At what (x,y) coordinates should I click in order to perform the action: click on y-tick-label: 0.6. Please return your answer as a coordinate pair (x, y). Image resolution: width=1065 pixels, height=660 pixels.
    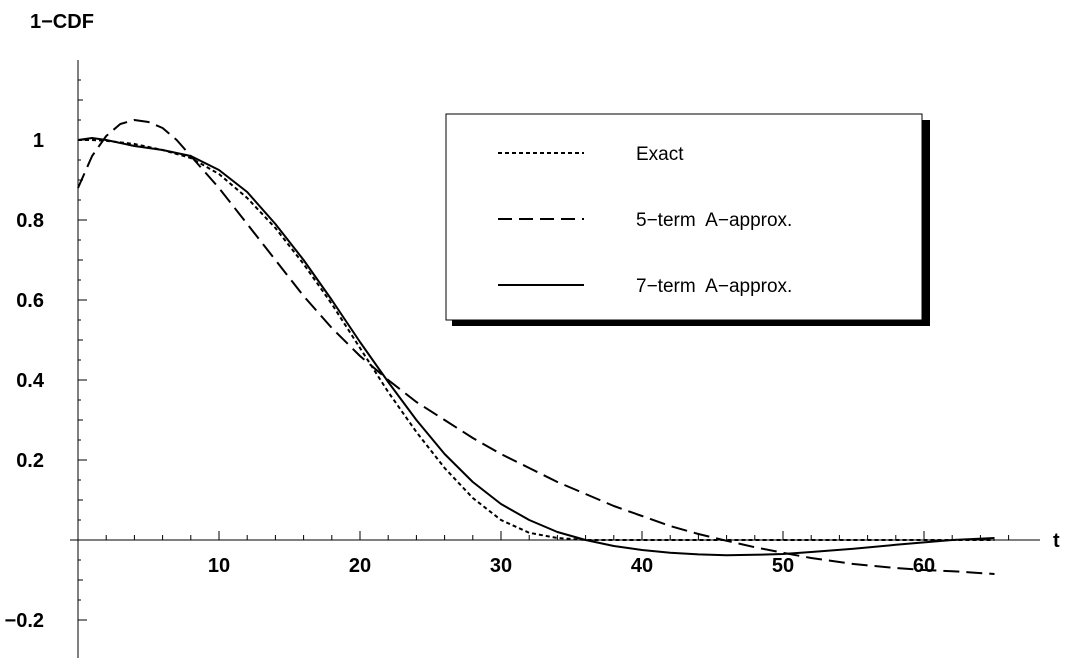
    Looking at the image, I should click on (30, 301).